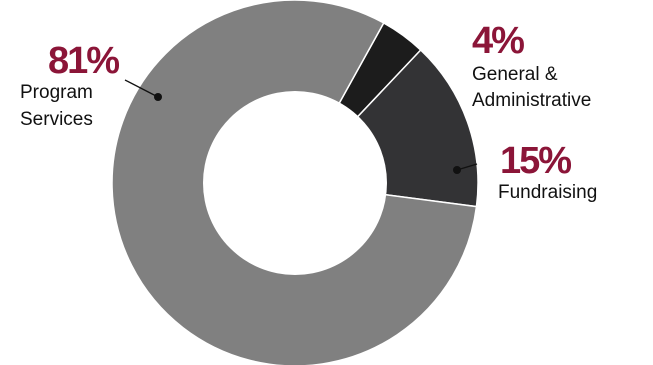  What do you see at coordinates (547, 192) in the screenshot?
I see `fundraising-label: Fundraising` at bounding box center [547, 192].